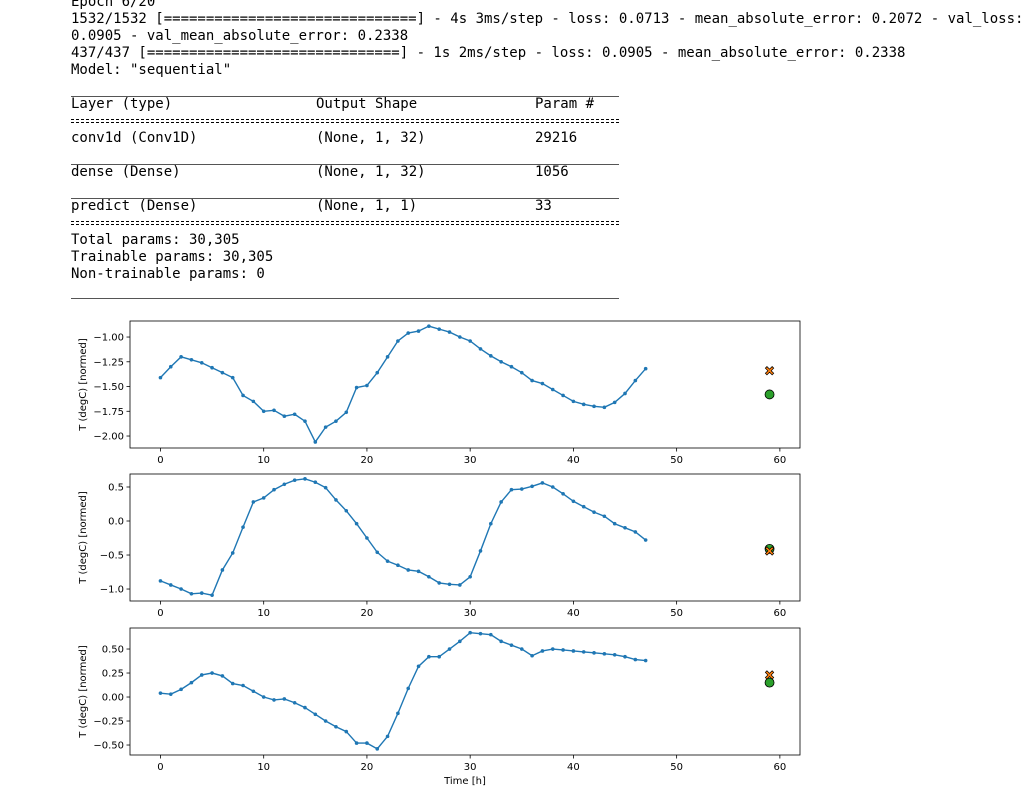 The width and height of the screenshot is (1034, 796). What do you see at coordinates (116, 487) in the screenshot?
I see `y-tick-label: 0.5` at bounding box center [116, 487].